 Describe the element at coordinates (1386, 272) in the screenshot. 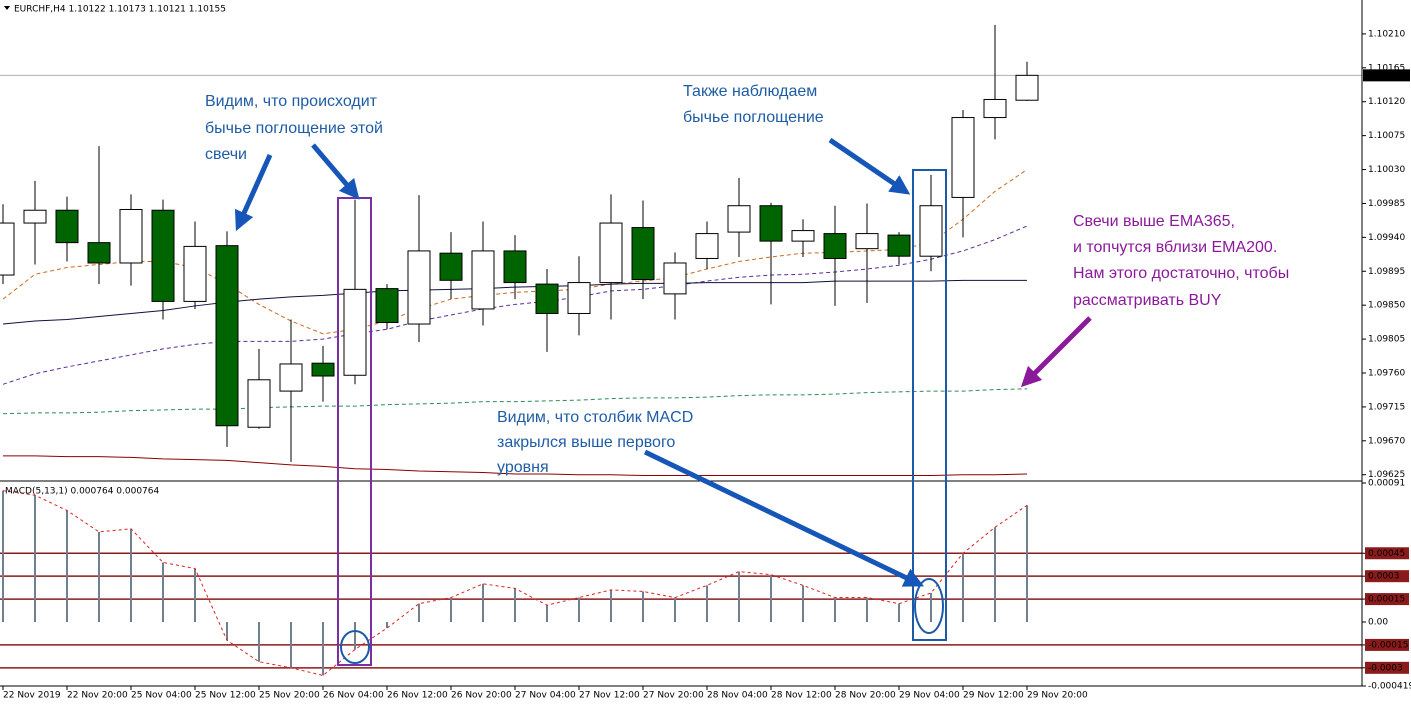

I see `y-tick-label: 1.09895` at that location.